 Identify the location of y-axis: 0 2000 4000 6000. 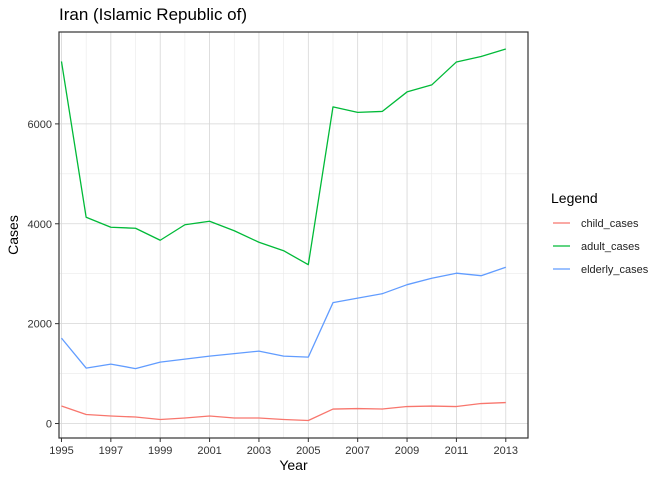
(43, 275).